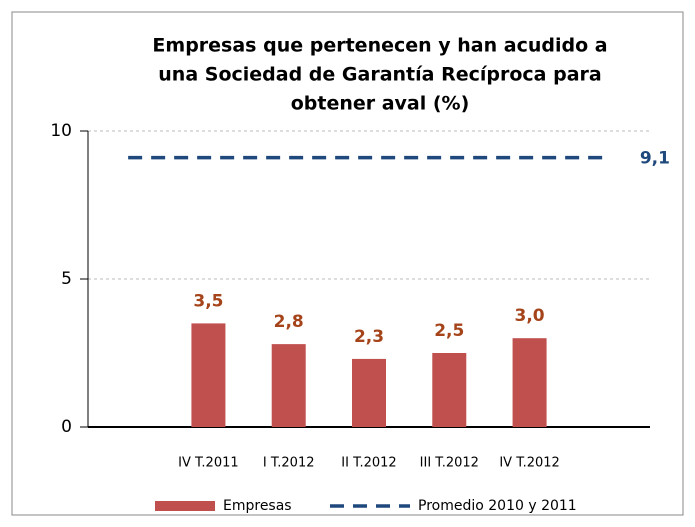 The height and width of the screenshot is (527, 695). Describe the element at coordinates (61, 131) in the screenshot. I see `y-tick-label: 10` at that location.